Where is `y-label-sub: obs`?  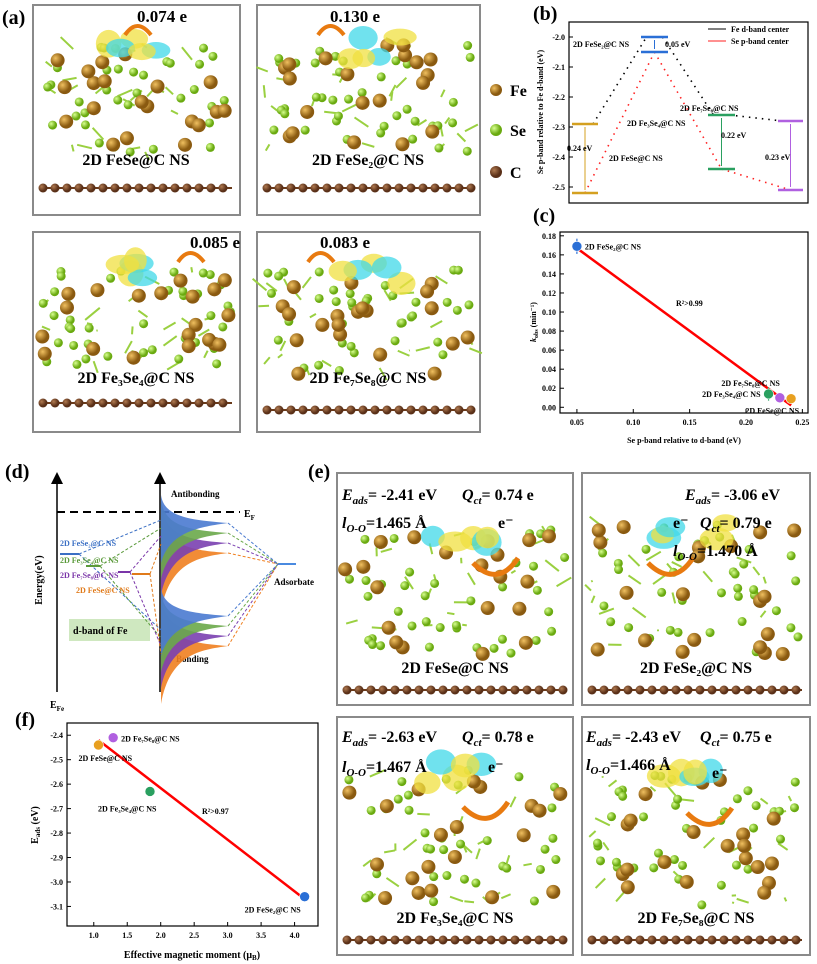
y-label-sub: obs is located at coordinates (537, 333).